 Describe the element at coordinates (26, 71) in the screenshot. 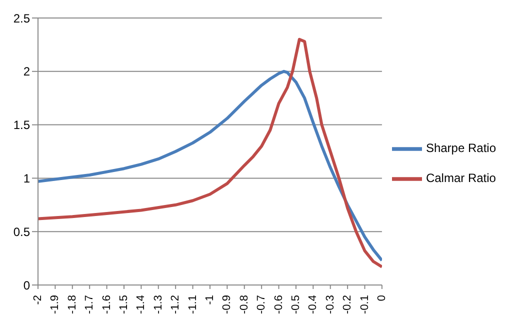

I see `y-tick-label: 2` at that location.